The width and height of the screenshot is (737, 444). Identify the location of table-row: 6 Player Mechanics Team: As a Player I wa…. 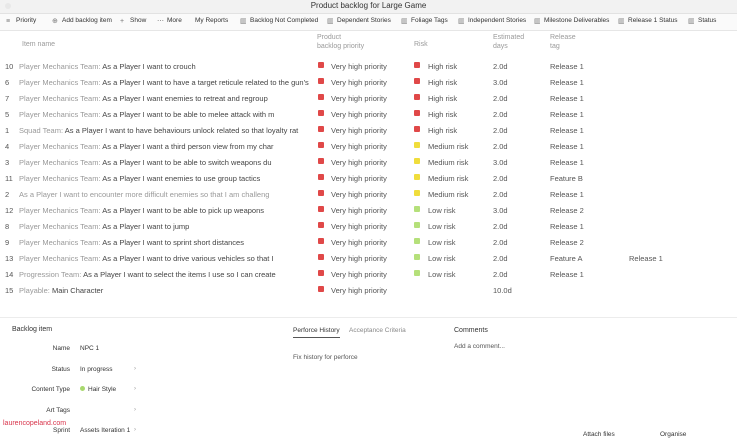
(368, 82).